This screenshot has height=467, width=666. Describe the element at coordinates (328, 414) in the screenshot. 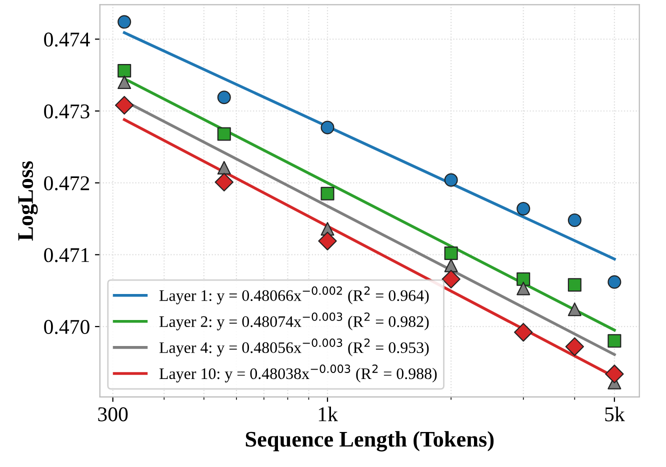

I see `x-tick-label: 1k` at that location.